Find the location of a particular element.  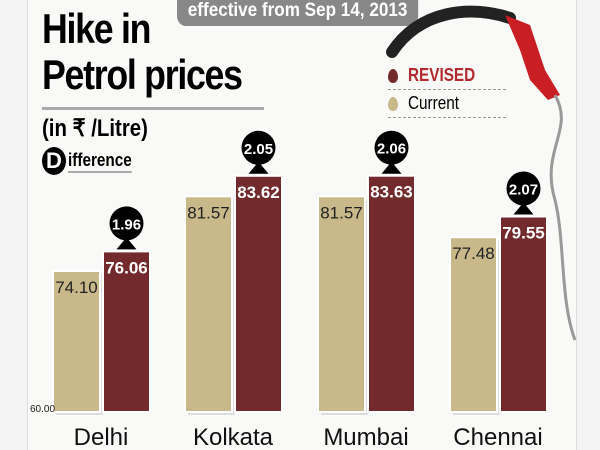

difference-badge-icon: D is located at coordinates (54, 161).